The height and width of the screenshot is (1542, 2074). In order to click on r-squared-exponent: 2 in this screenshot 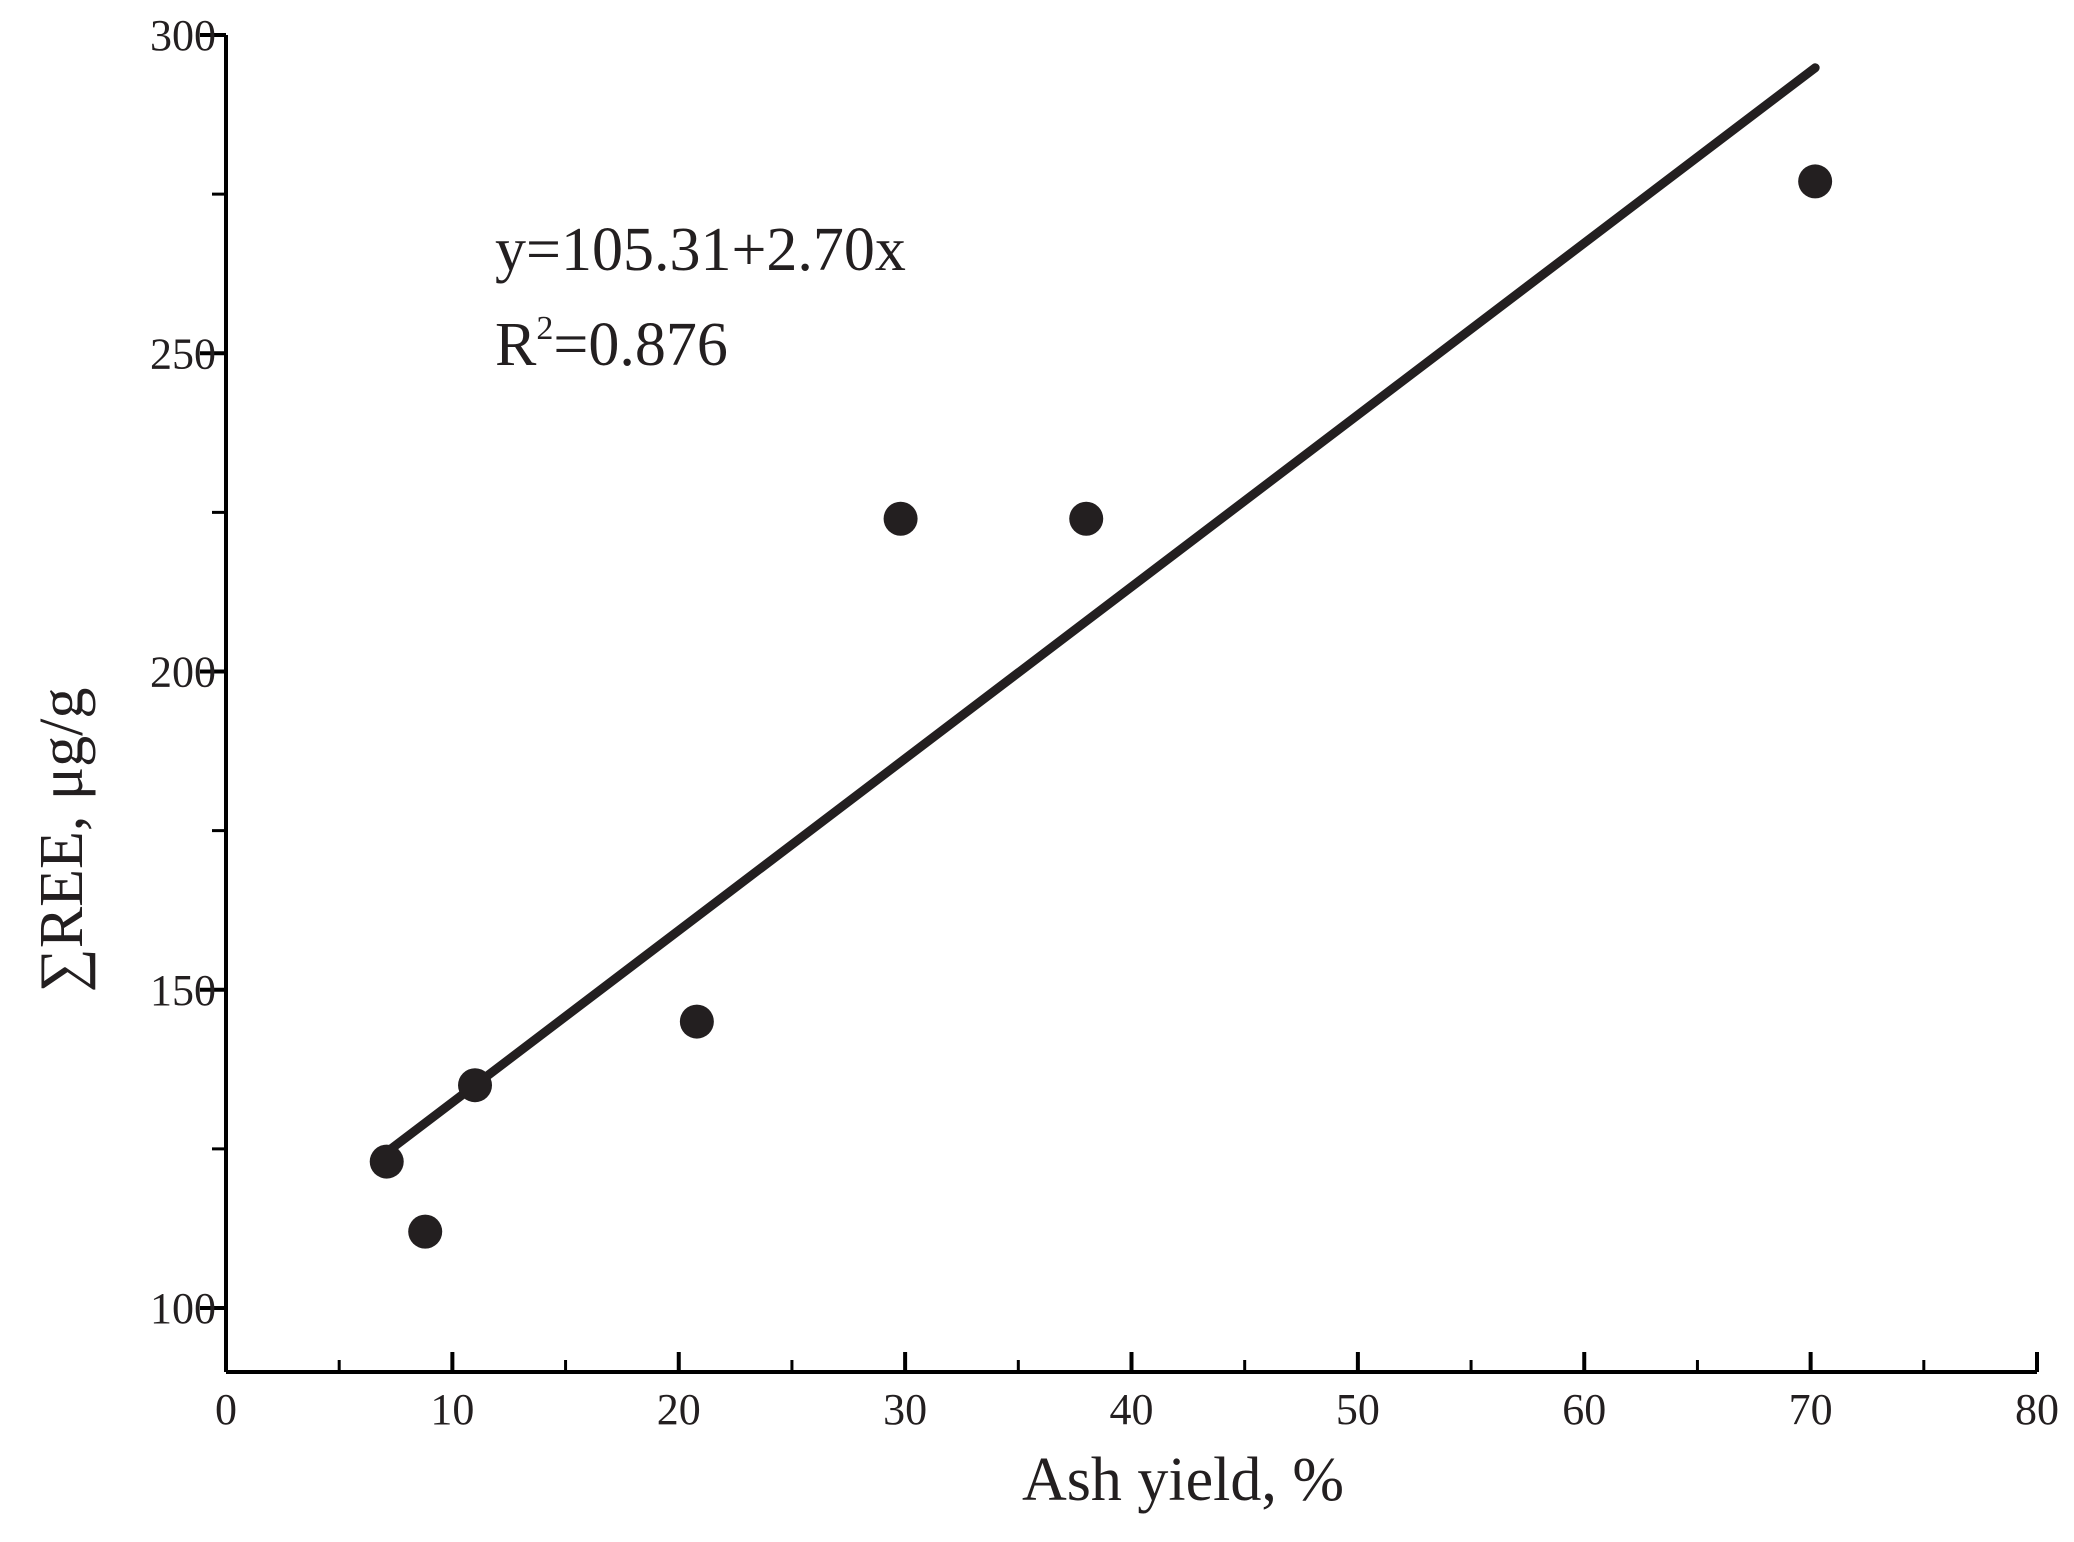, I will do `click(544, 328)`.